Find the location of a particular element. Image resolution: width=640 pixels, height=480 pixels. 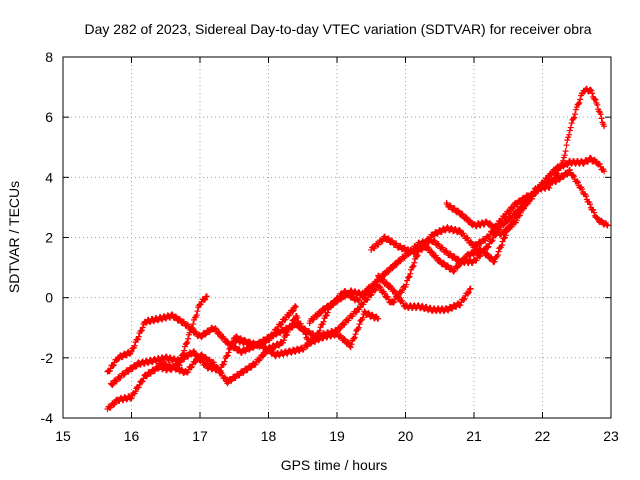

x-tick-label: 20 is located at coordinates (406, 436).